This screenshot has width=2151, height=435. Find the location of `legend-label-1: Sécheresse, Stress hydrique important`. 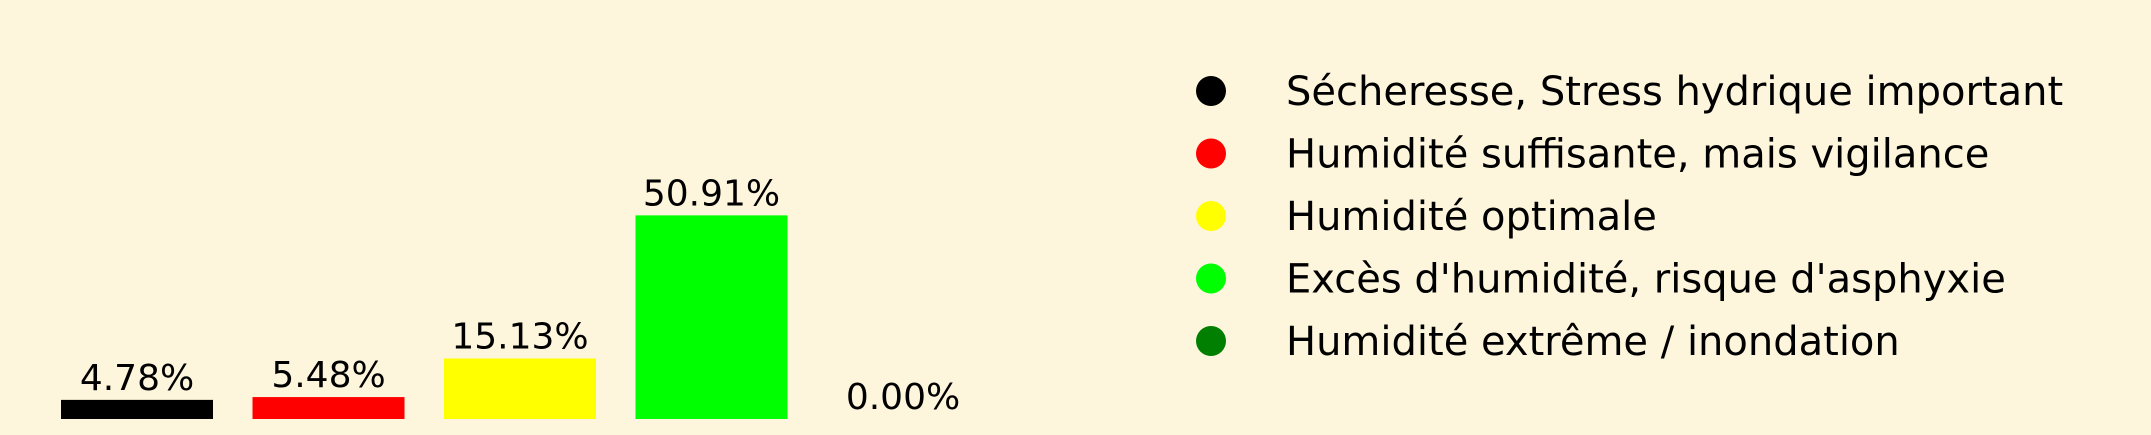

legend-label-1: Sécheresse, Stress hydrique important is located at coordinates (1674, 92).